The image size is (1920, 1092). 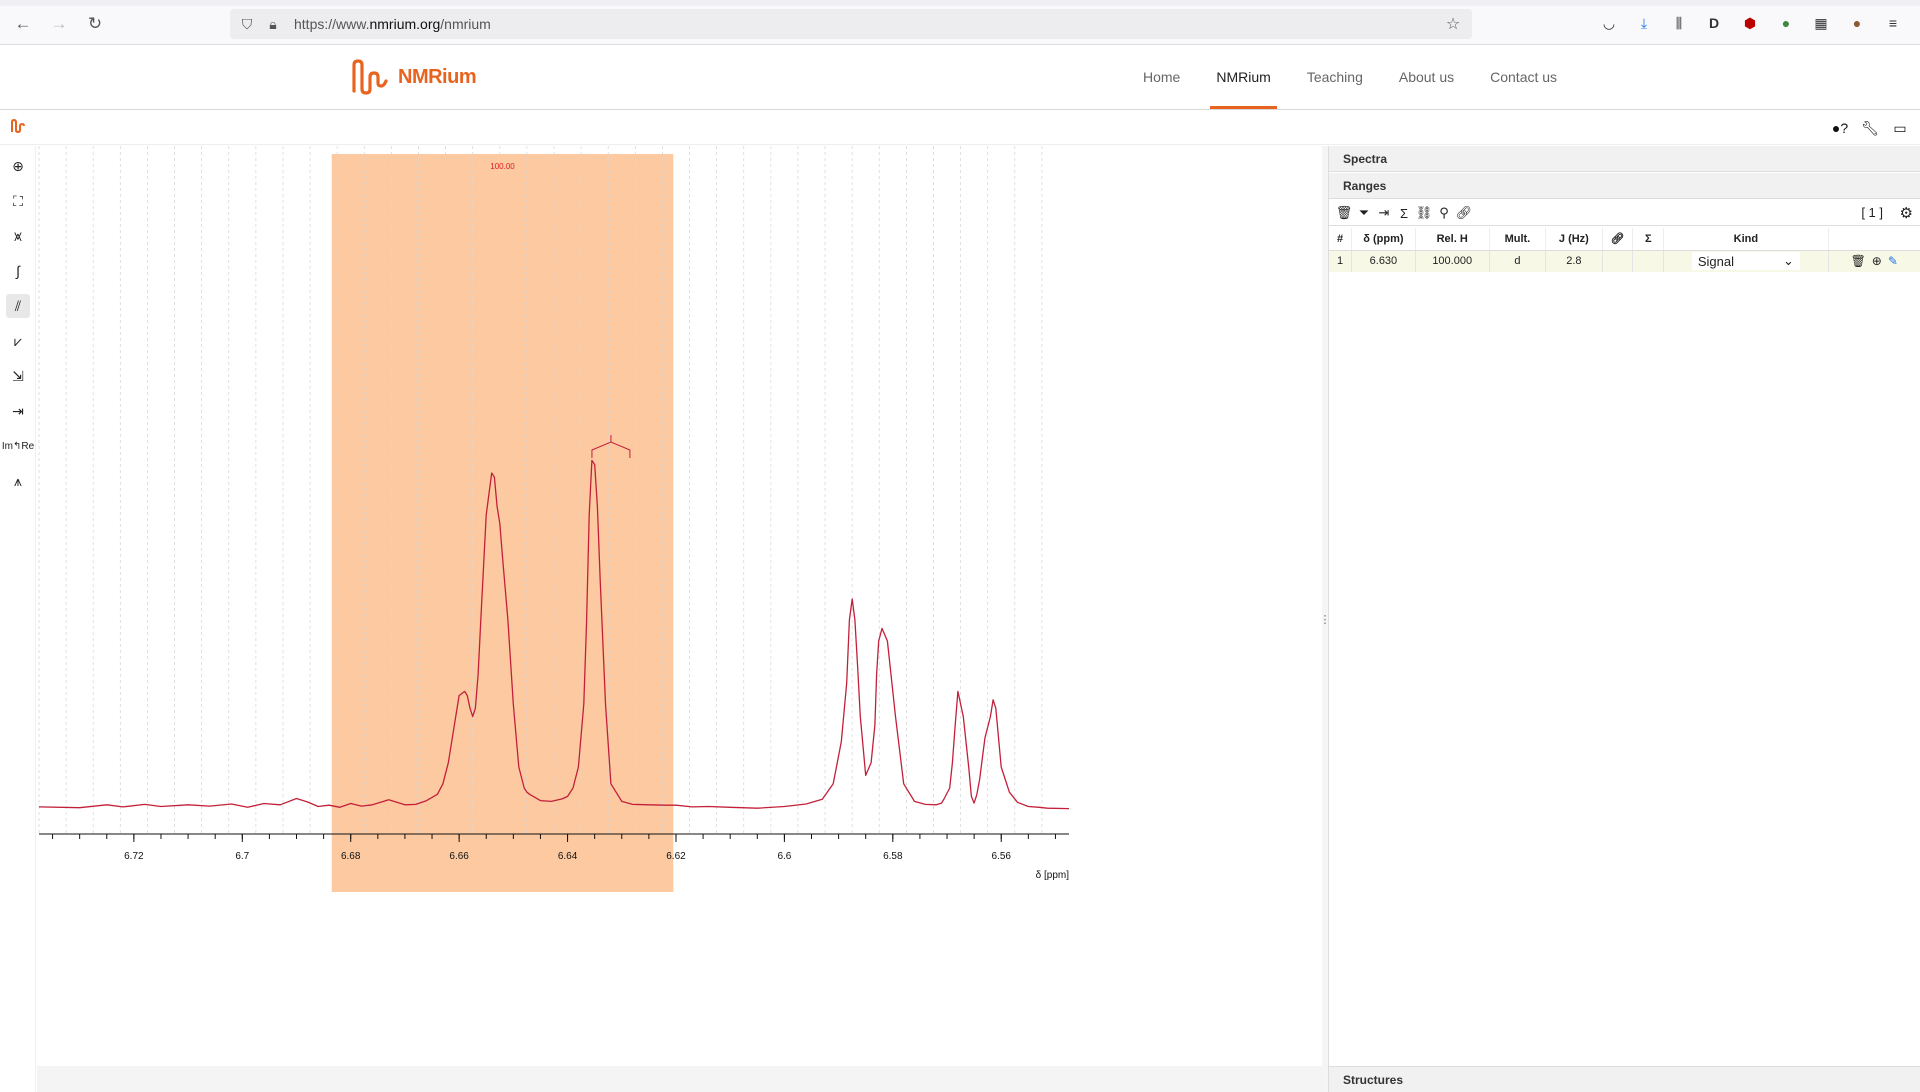 I want to click on nav-home: Home, so click(x=1162, y=77).